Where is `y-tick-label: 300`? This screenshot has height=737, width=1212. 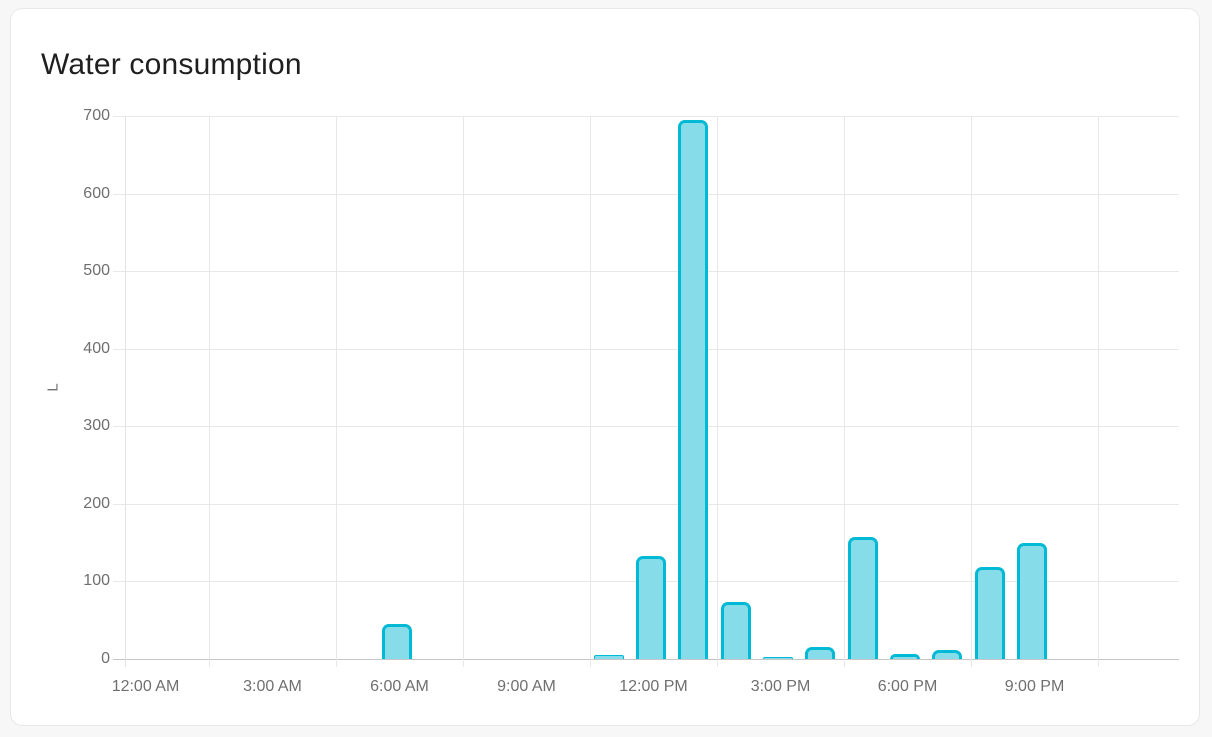 y-tick-label: 300 is located at coordinates (96, 426).